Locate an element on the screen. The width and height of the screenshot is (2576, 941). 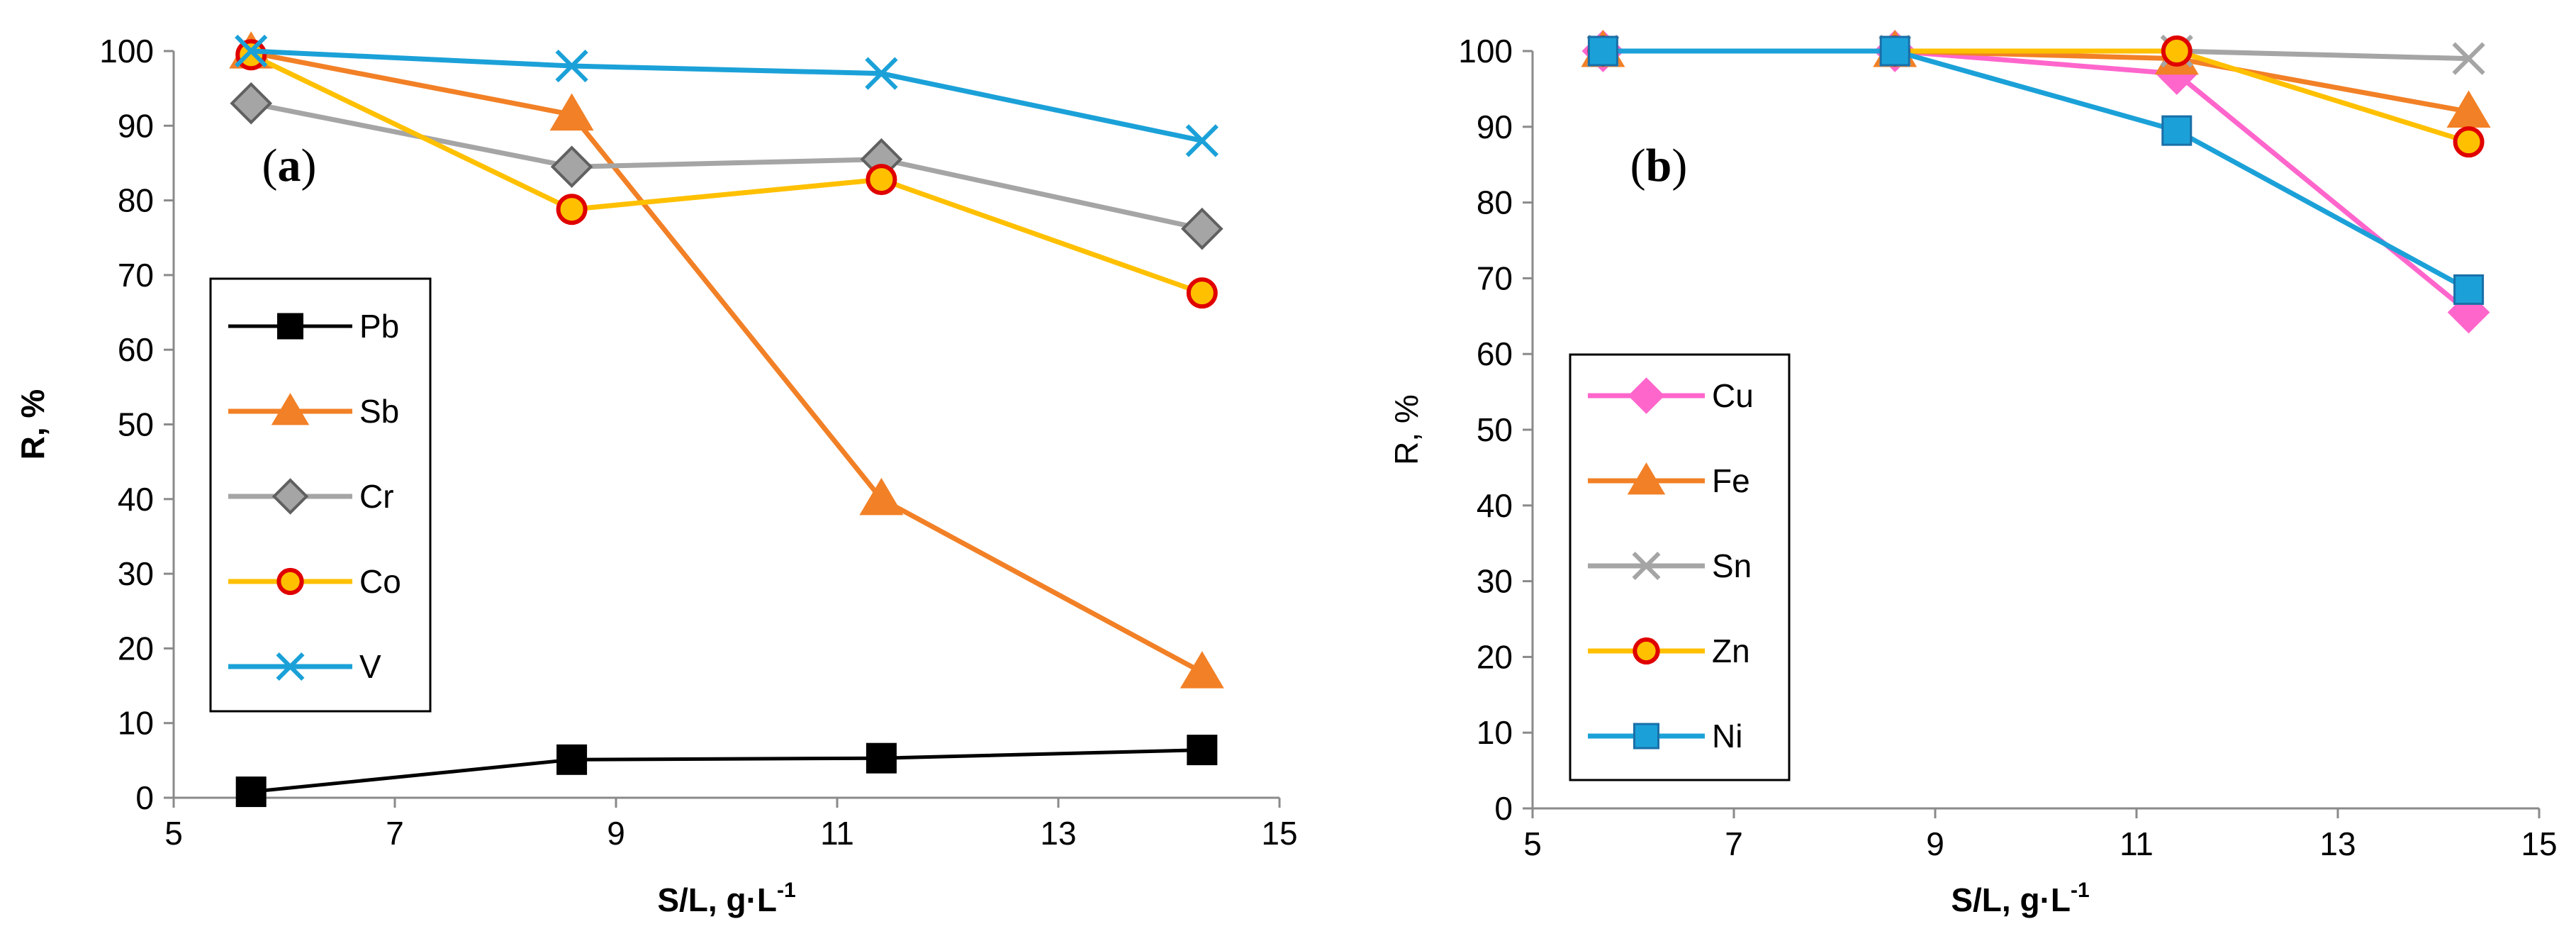
series-Cr is located at coordinates (727, 166).